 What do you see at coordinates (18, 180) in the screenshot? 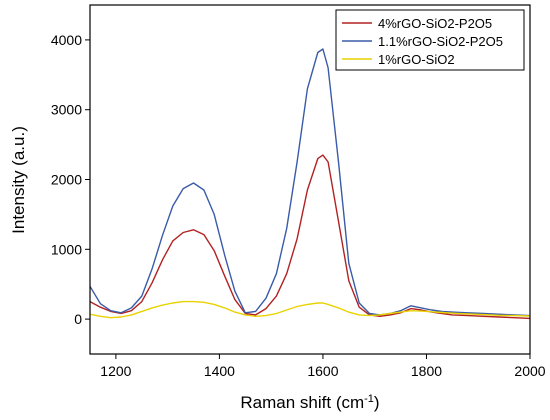
I see `y-axis-title: Intensity (a.u.)` at bounding box center [18, 180].